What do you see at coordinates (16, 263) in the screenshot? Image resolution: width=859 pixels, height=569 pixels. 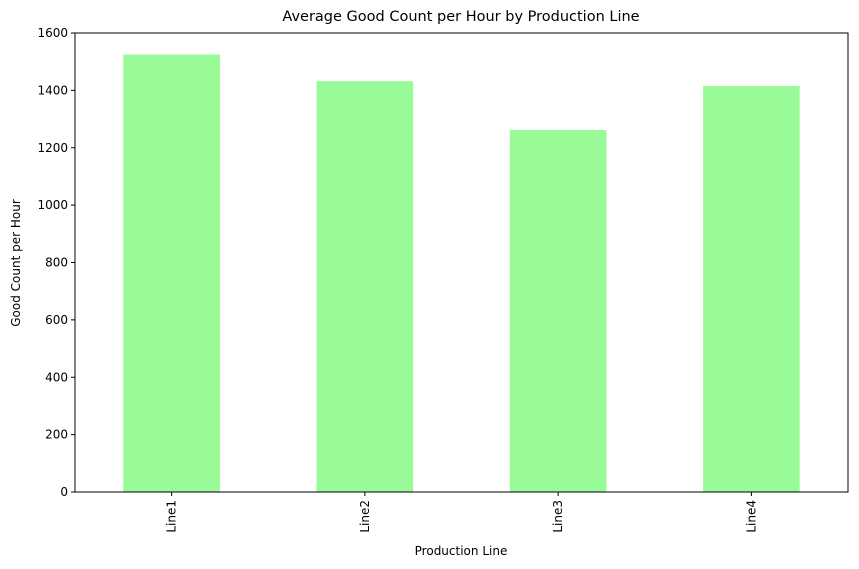 I see `y-axis-label: Good Count per Hour` at bounding box center [16, 263].